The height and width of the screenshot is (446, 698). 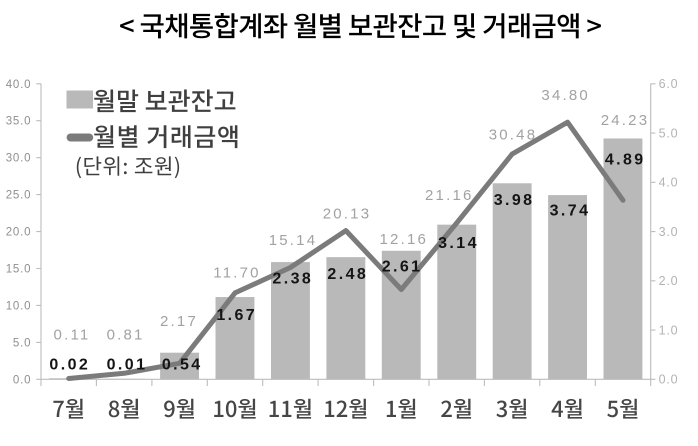 What do you see at coordinates (69, 365) in the screenshot?
I see `svg-text: 0.02` at bounding box center [69, 365].